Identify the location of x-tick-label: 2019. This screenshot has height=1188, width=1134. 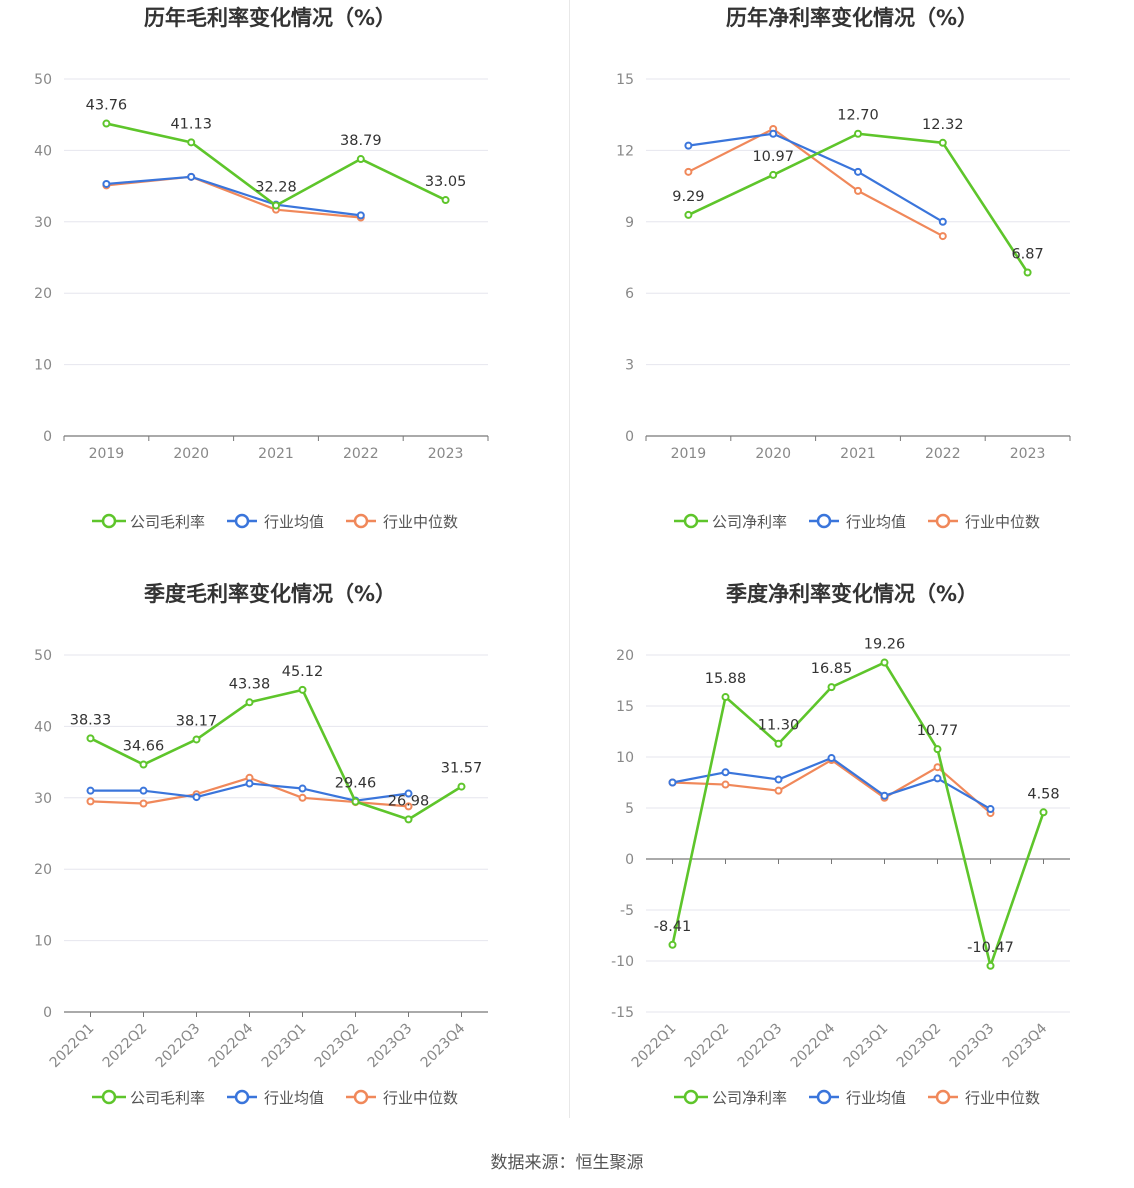
(689, 454).